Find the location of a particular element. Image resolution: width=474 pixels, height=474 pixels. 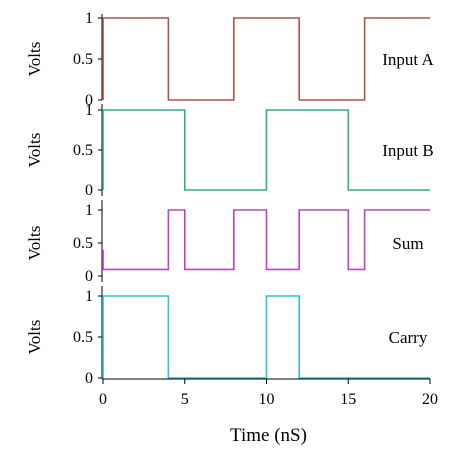

waveform-trace-sum is located at coordinates (266, 240).